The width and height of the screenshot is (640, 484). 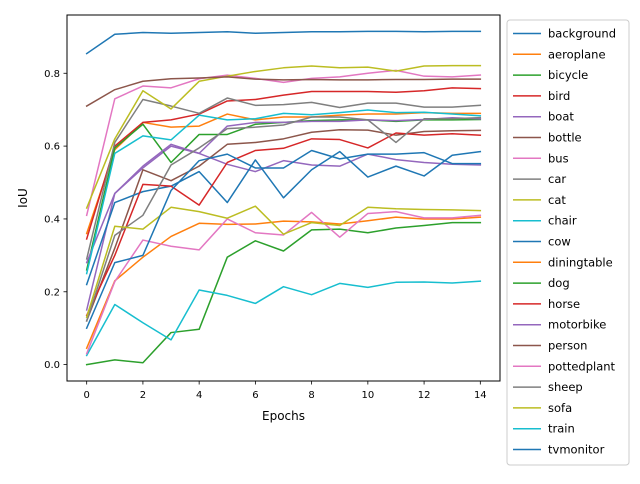 I want to click on legend-label-dog: dog, so click(x=559, y=283).